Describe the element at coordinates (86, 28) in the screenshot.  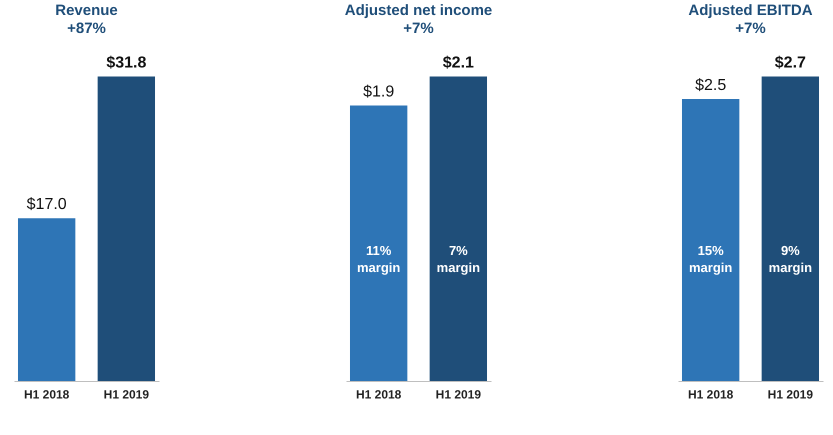
I see `chart-subtitle: +87%` at that location.